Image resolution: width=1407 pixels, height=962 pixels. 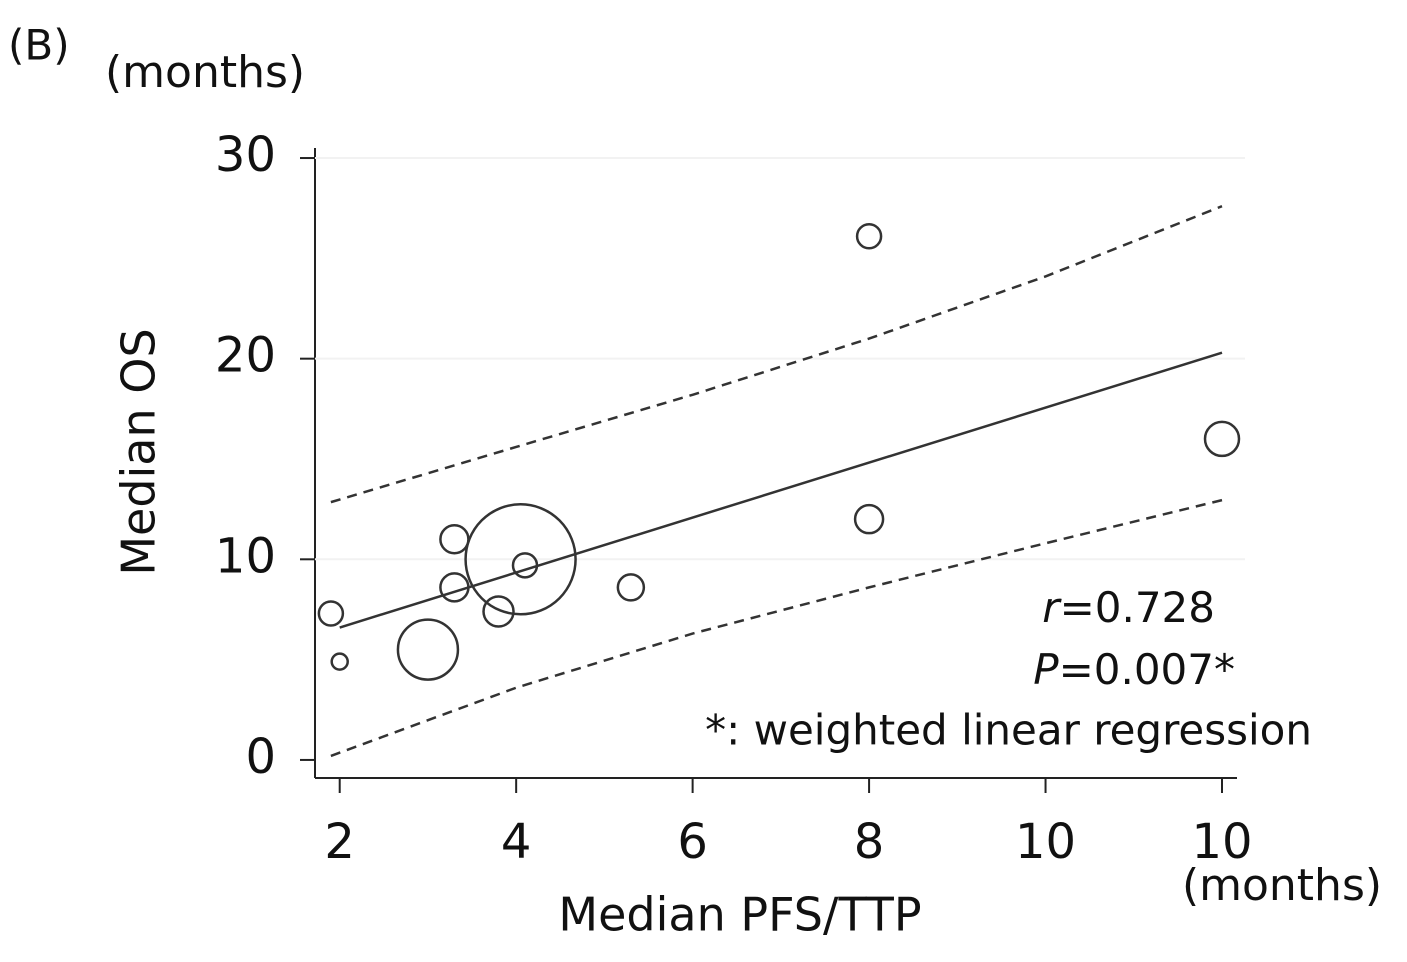 I want to click on annotation-text: =0.728, so click(x=1137, y=607).